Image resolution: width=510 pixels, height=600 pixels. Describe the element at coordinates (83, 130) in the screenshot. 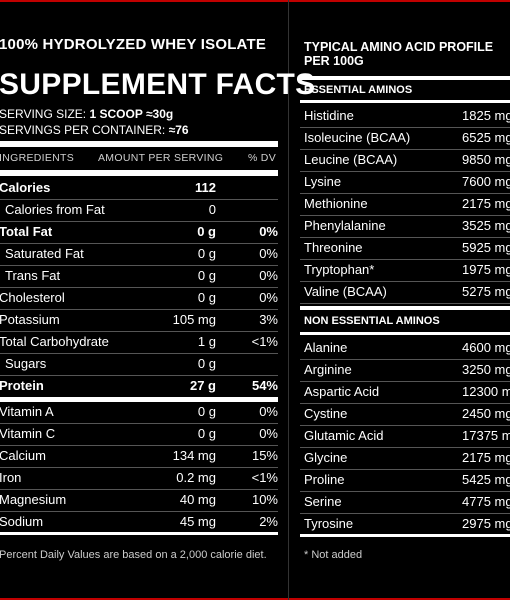

I see `servings-label: SERVINGS PER CONTAINER:` at that location.